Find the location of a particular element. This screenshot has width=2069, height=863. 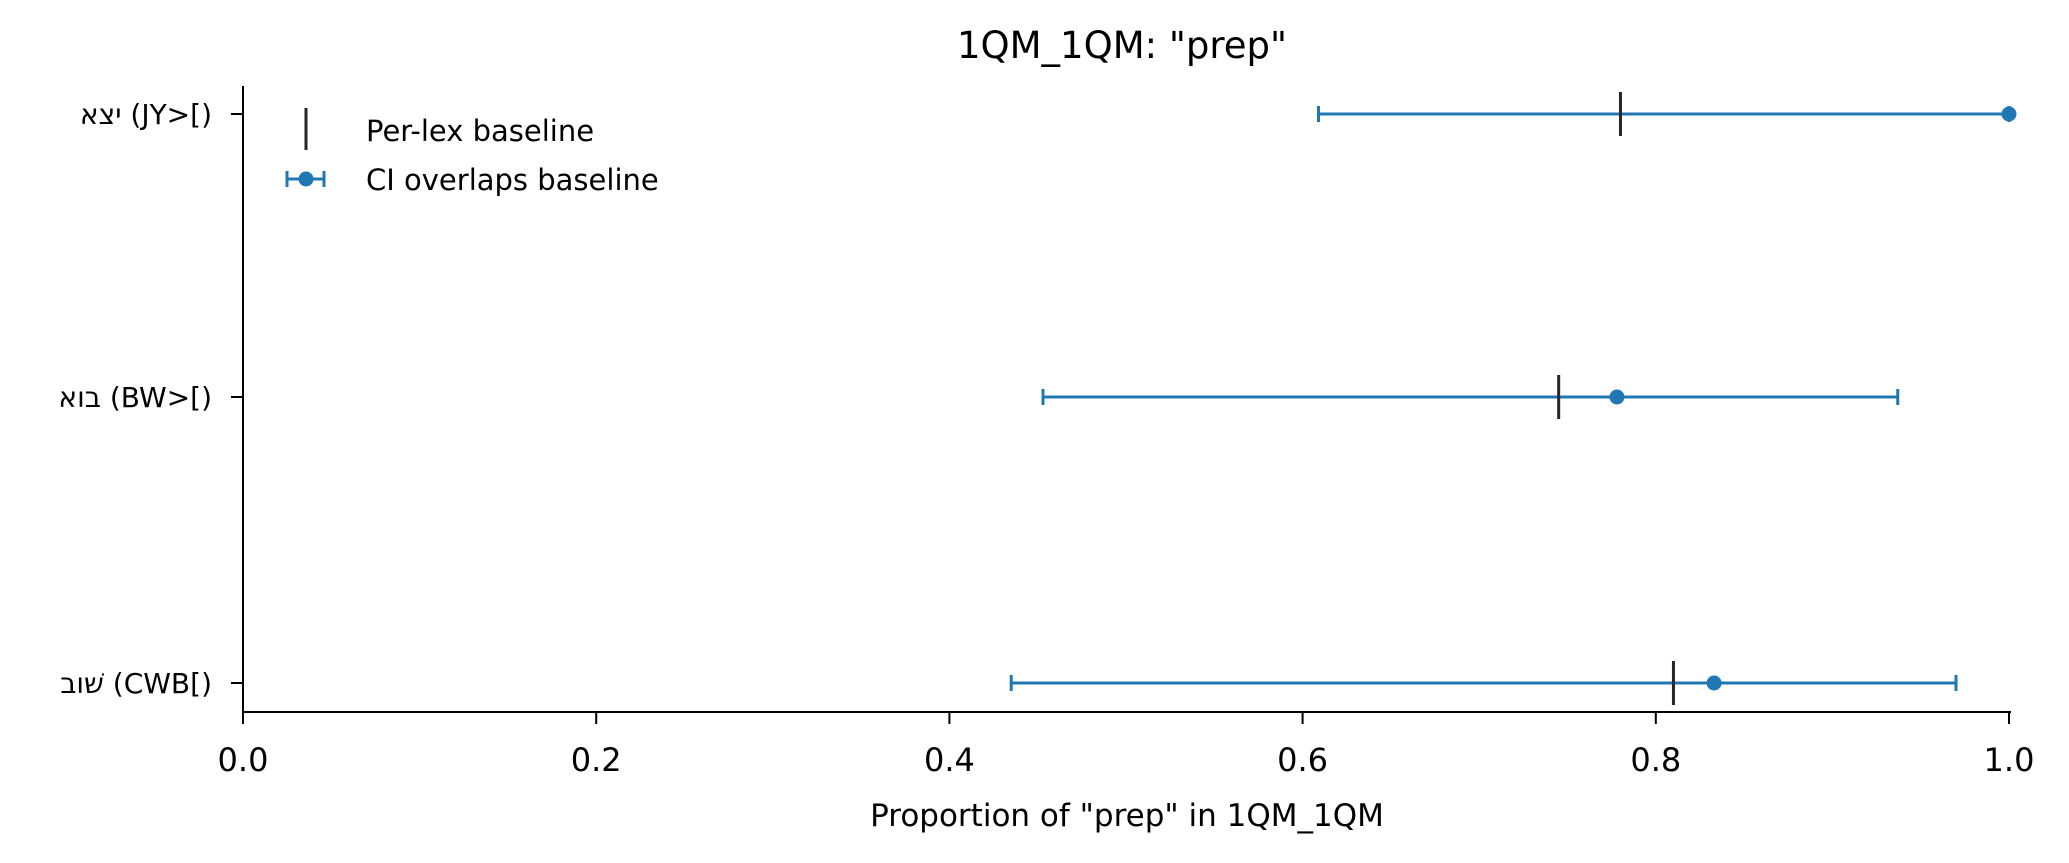

category-label: שׁוב (CWB[) is located at coordinates (136, 683).